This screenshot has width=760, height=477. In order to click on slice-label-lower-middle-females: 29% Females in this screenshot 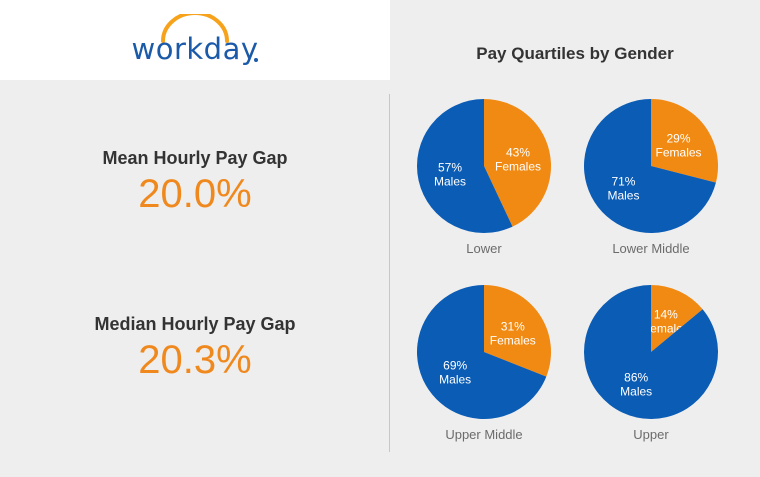, I will do `click(679, 146)`.